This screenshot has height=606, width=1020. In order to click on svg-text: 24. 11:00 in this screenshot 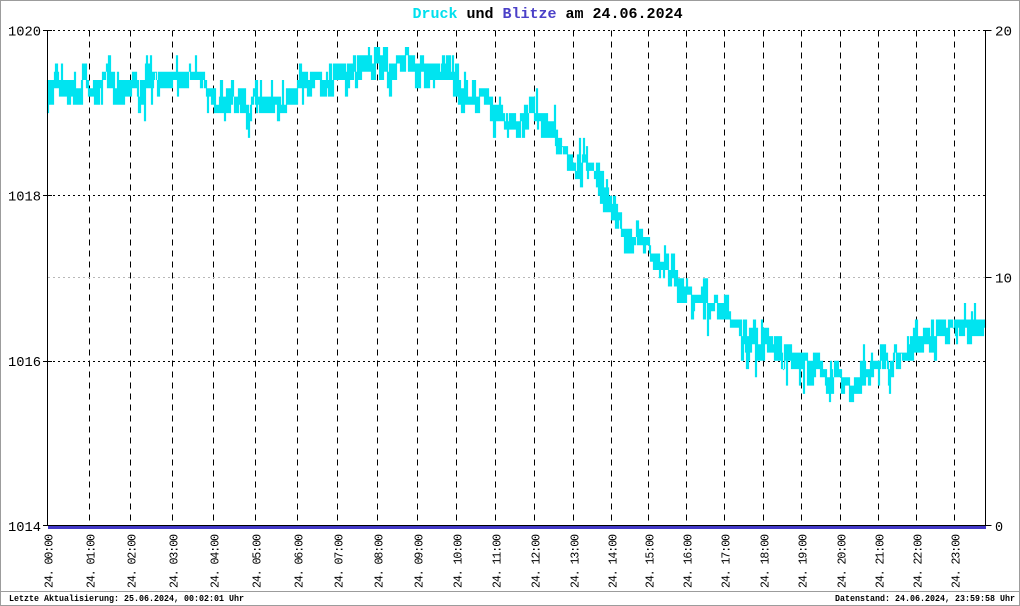, I will do `click(498, 561)`.